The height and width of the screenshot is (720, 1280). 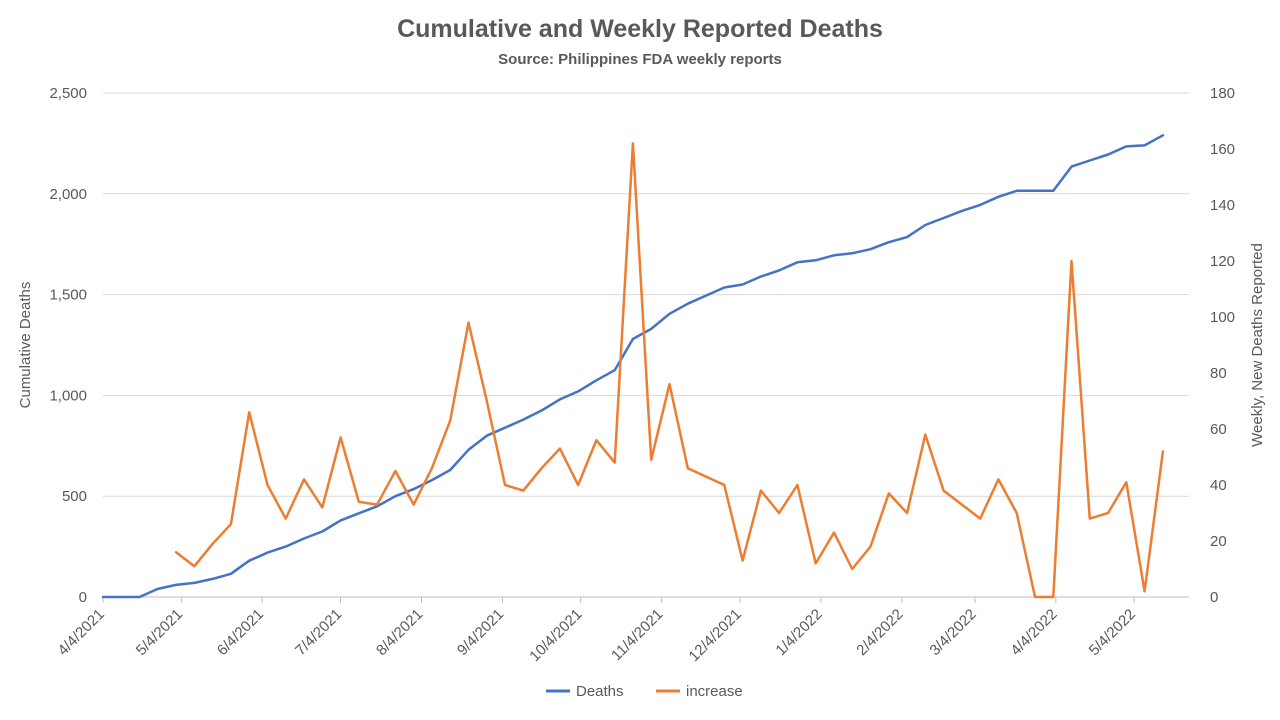 I want to click on x-tick-label: 11/4/2021, so click(x=637, y=635).